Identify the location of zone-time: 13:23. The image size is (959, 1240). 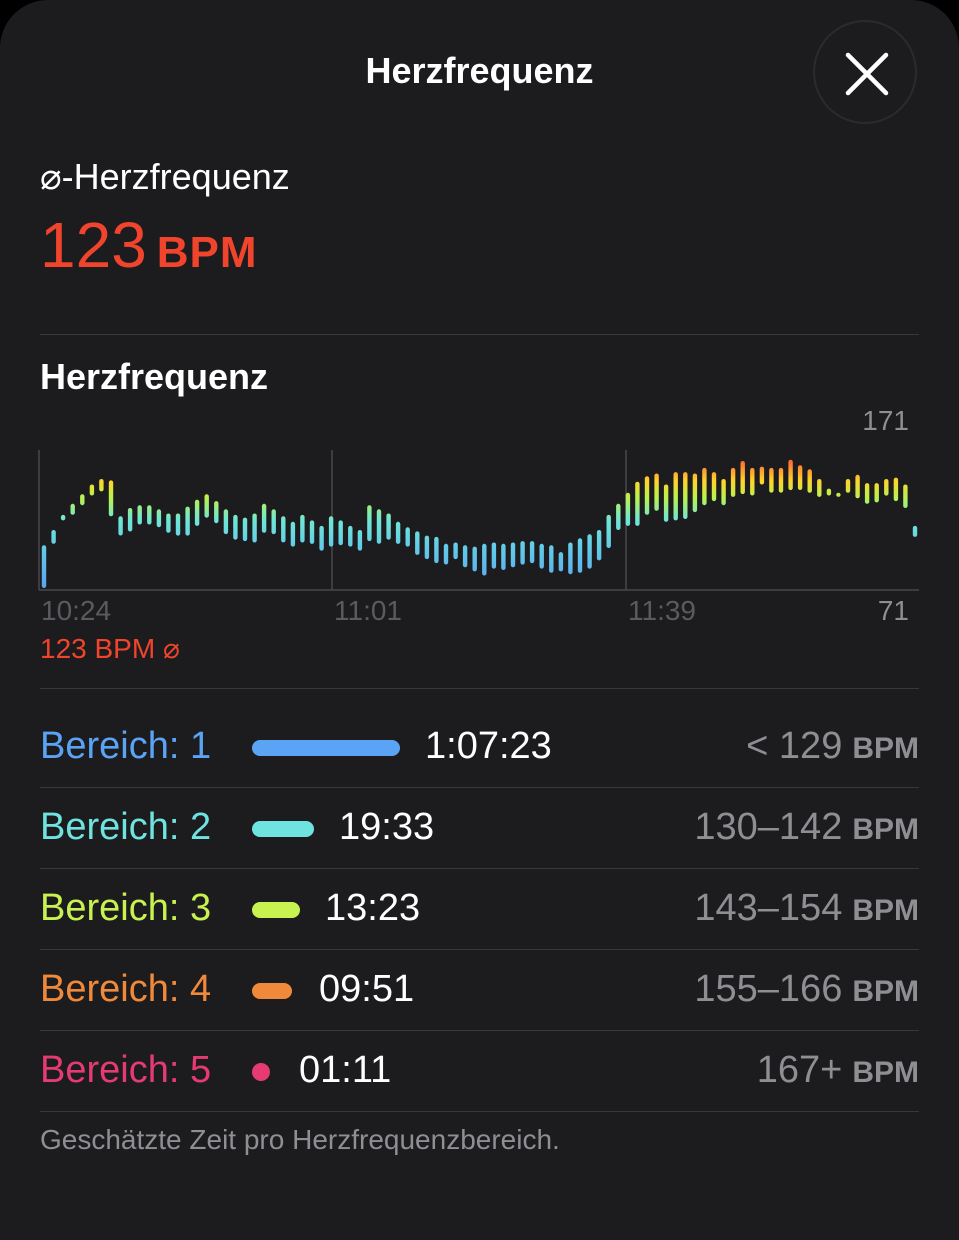
(373, 908).